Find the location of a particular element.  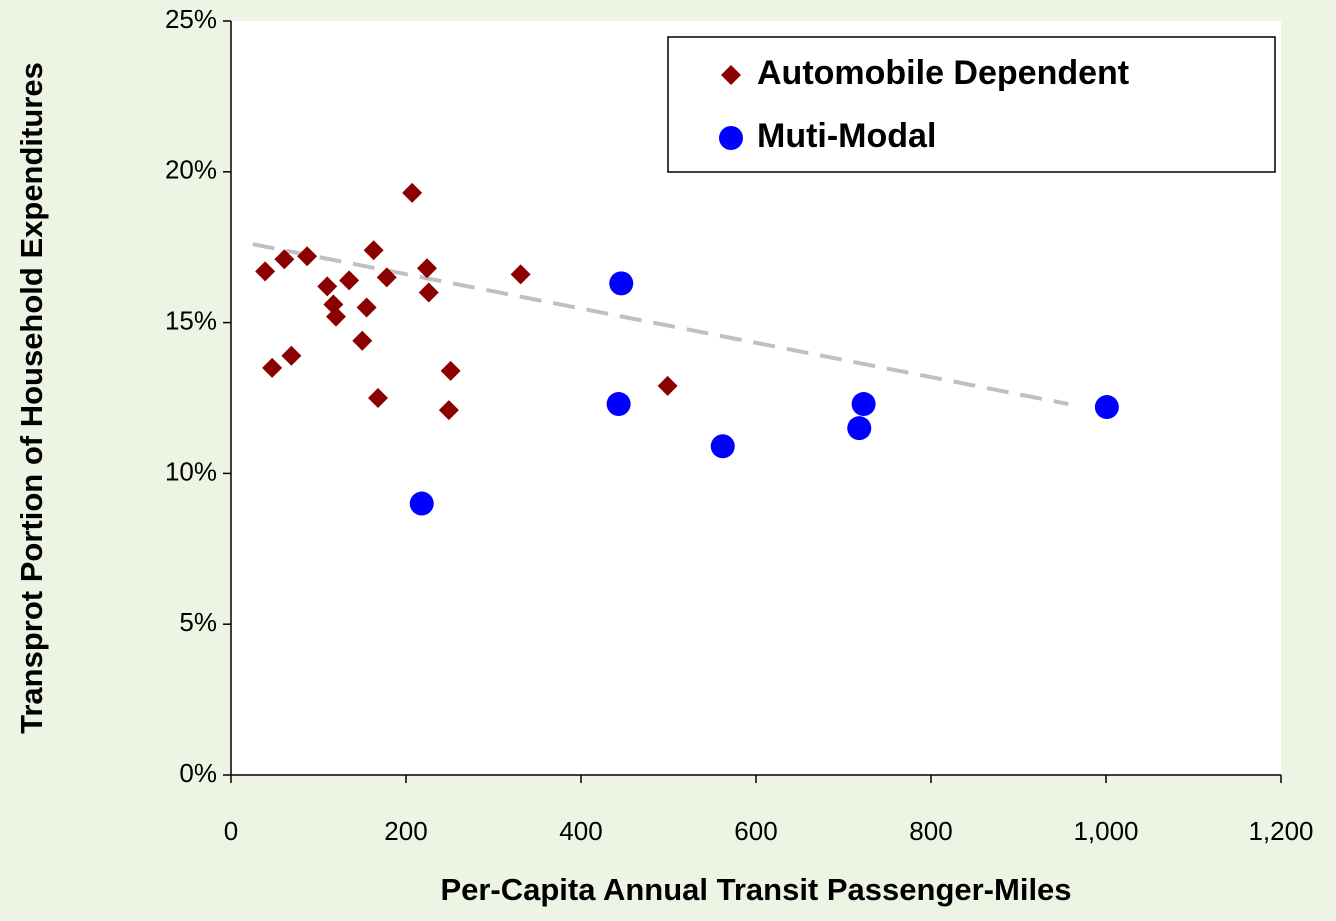

legend-label: Automobile Dependent is located at coordinates (943, 73).